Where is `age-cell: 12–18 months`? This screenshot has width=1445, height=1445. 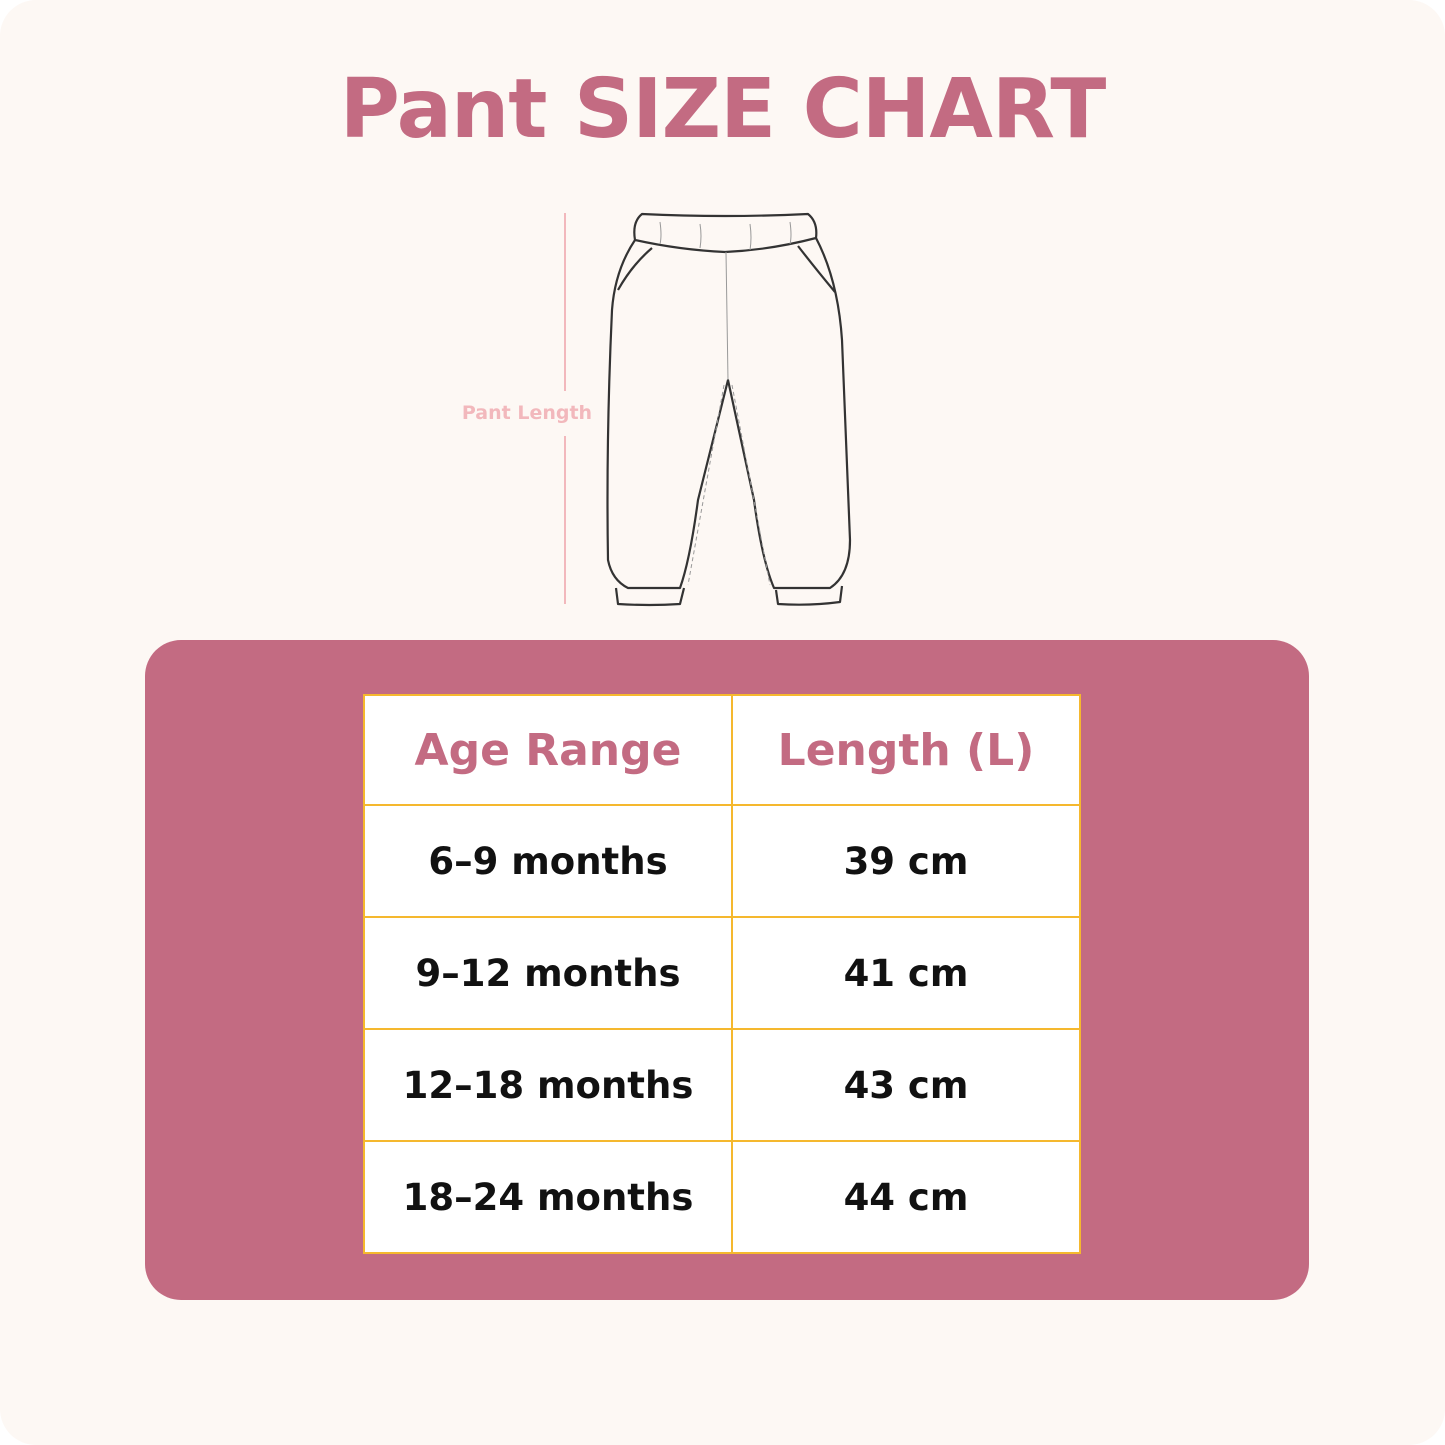
age-cell: 12–18 months is located at coordinates (548, 1085).